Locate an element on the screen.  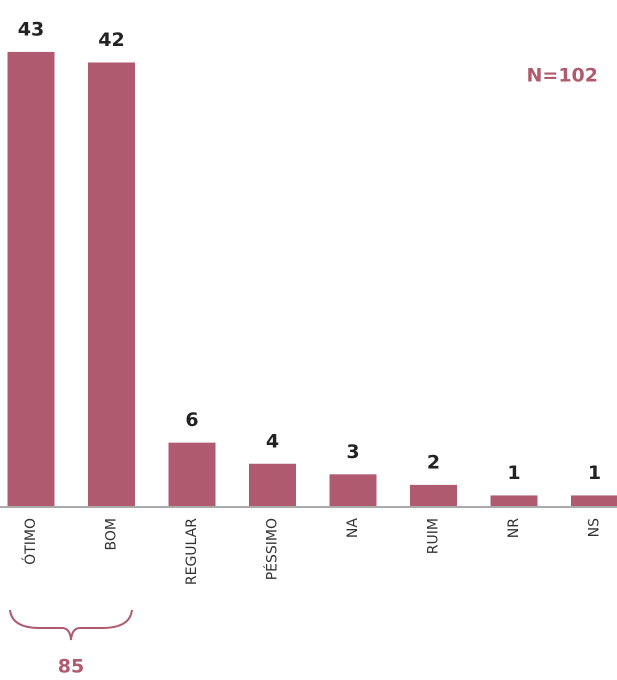
brace-total: 85 is located at coordinates (71, 667).